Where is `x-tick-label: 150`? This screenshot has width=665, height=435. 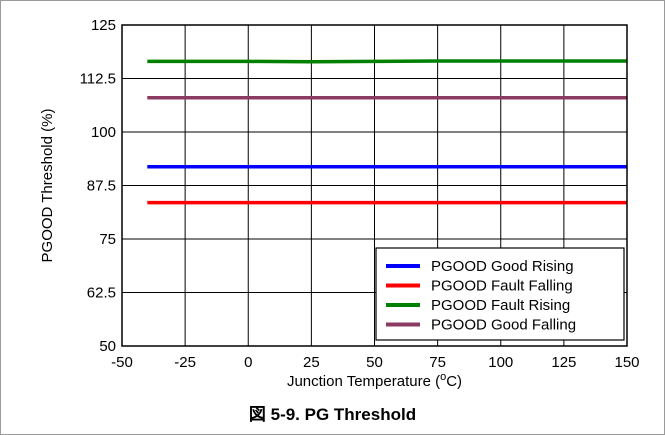
x-tick-label: 150 is located at coordinates (626, 362).